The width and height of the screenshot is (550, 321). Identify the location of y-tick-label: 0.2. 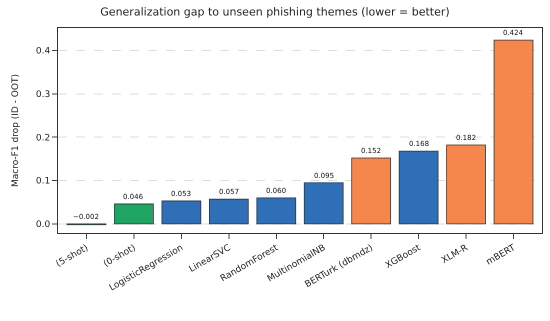
(43, 138).